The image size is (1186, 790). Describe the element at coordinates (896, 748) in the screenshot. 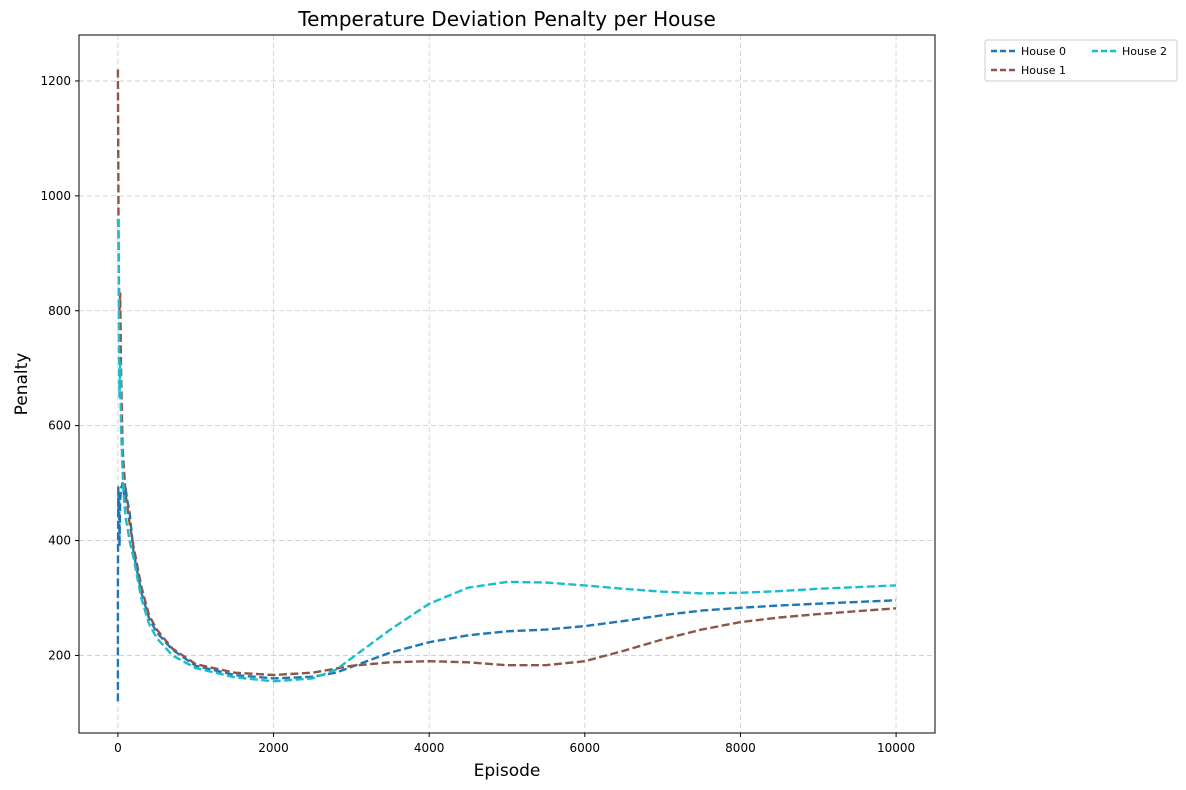

I see `x-tick-label: 10000` at that location.